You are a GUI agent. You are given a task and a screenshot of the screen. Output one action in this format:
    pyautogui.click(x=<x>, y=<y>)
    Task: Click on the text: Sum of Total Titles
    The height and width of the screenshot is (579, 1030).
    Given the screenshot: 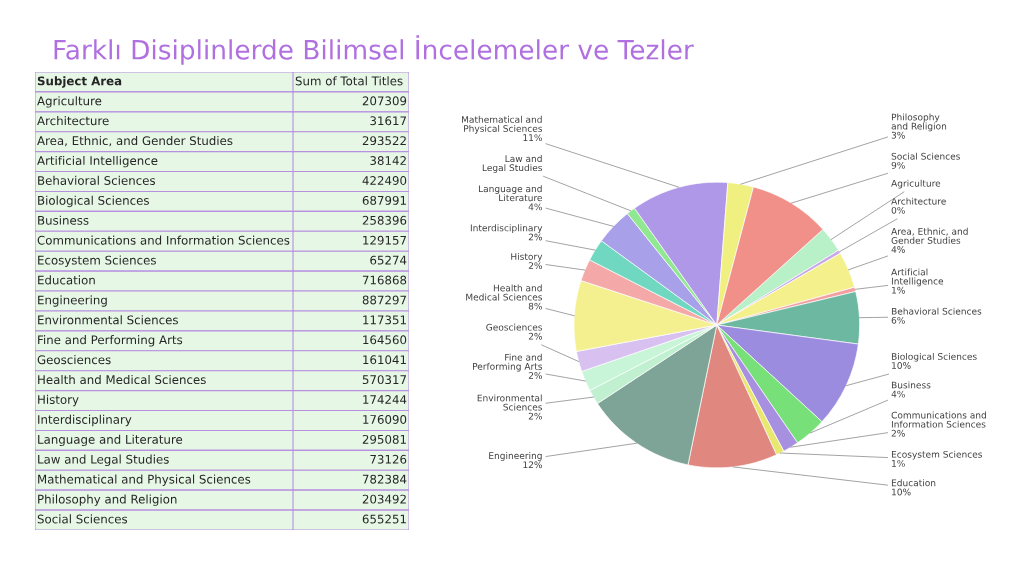 What is the action you would take?
    pyautogui.click(x=349, y=81)
    